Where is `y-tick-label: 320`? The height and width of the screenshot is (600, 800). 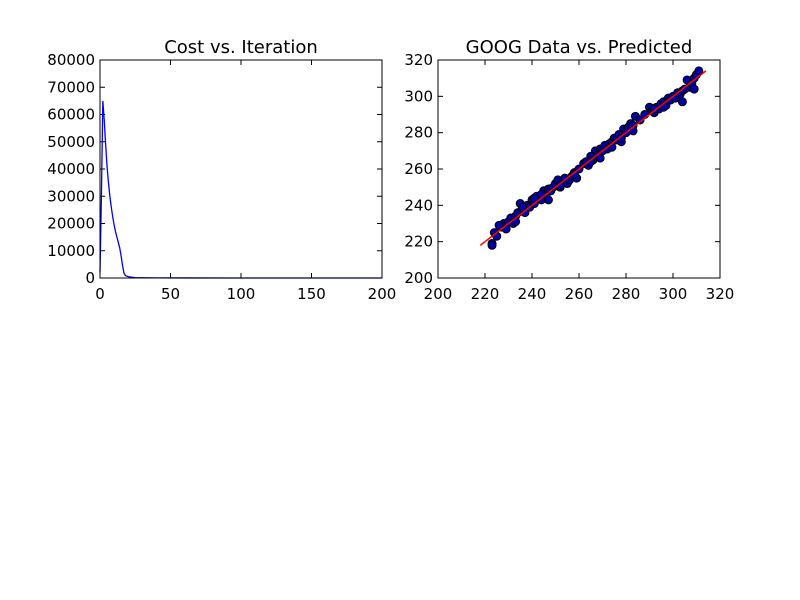 y-tick-label: 320 is located at coordinates (418, 60).